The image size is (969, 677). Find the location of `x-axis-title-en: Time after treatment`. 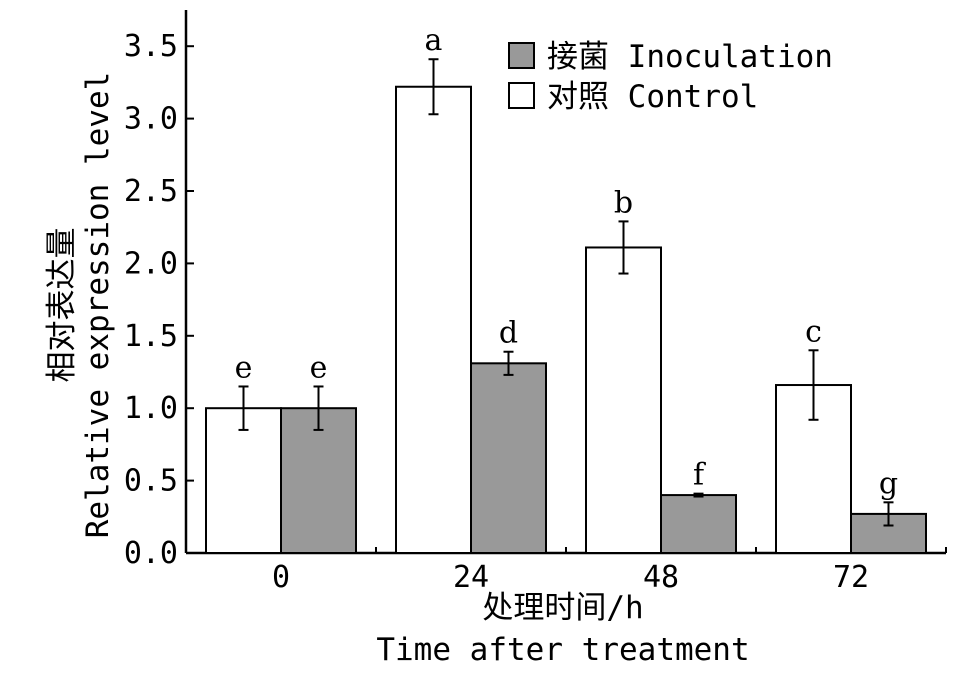

x-axis-title-en: Time after treatment is located at coordinates (562, 650).